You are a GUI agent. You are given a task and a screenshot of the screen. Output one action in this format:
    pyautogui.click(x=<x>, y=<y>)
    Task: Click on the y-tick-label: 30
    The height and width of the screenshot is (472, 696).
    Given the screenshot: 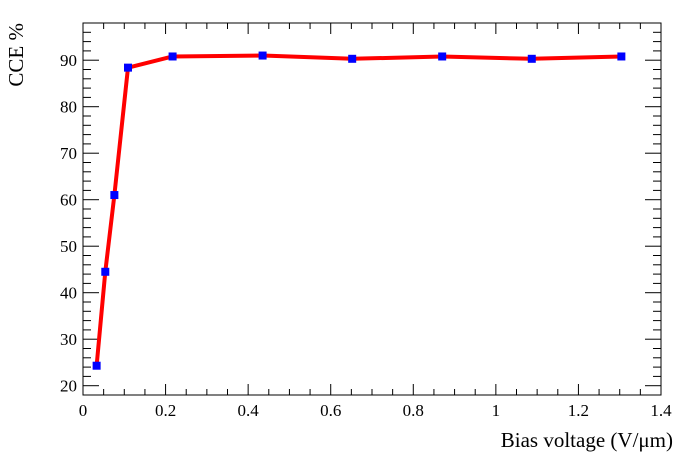 What is the action you would take?
    pyautogui.click(x=68, y=339)
    